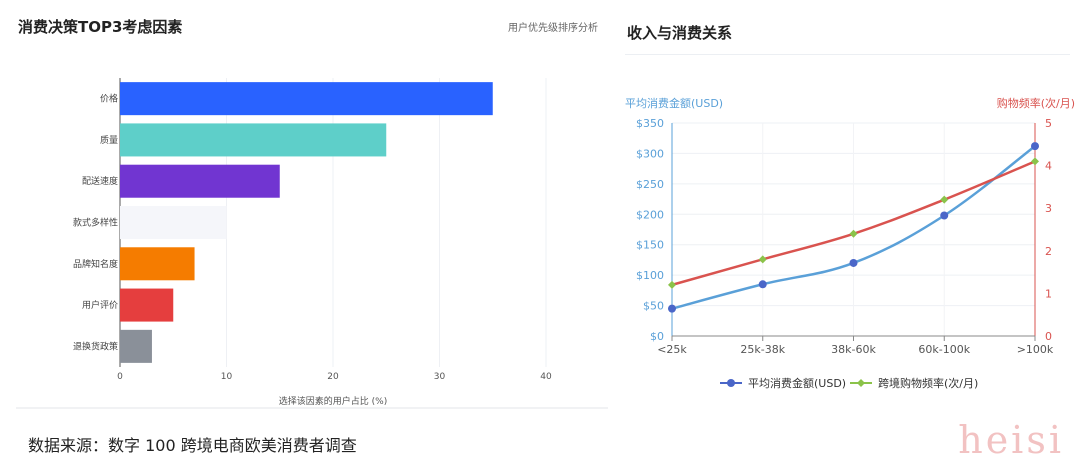 The height and width of the screenshot is (472, 1080). I want to click on category-label: 退换货政策, so click(95, 346).